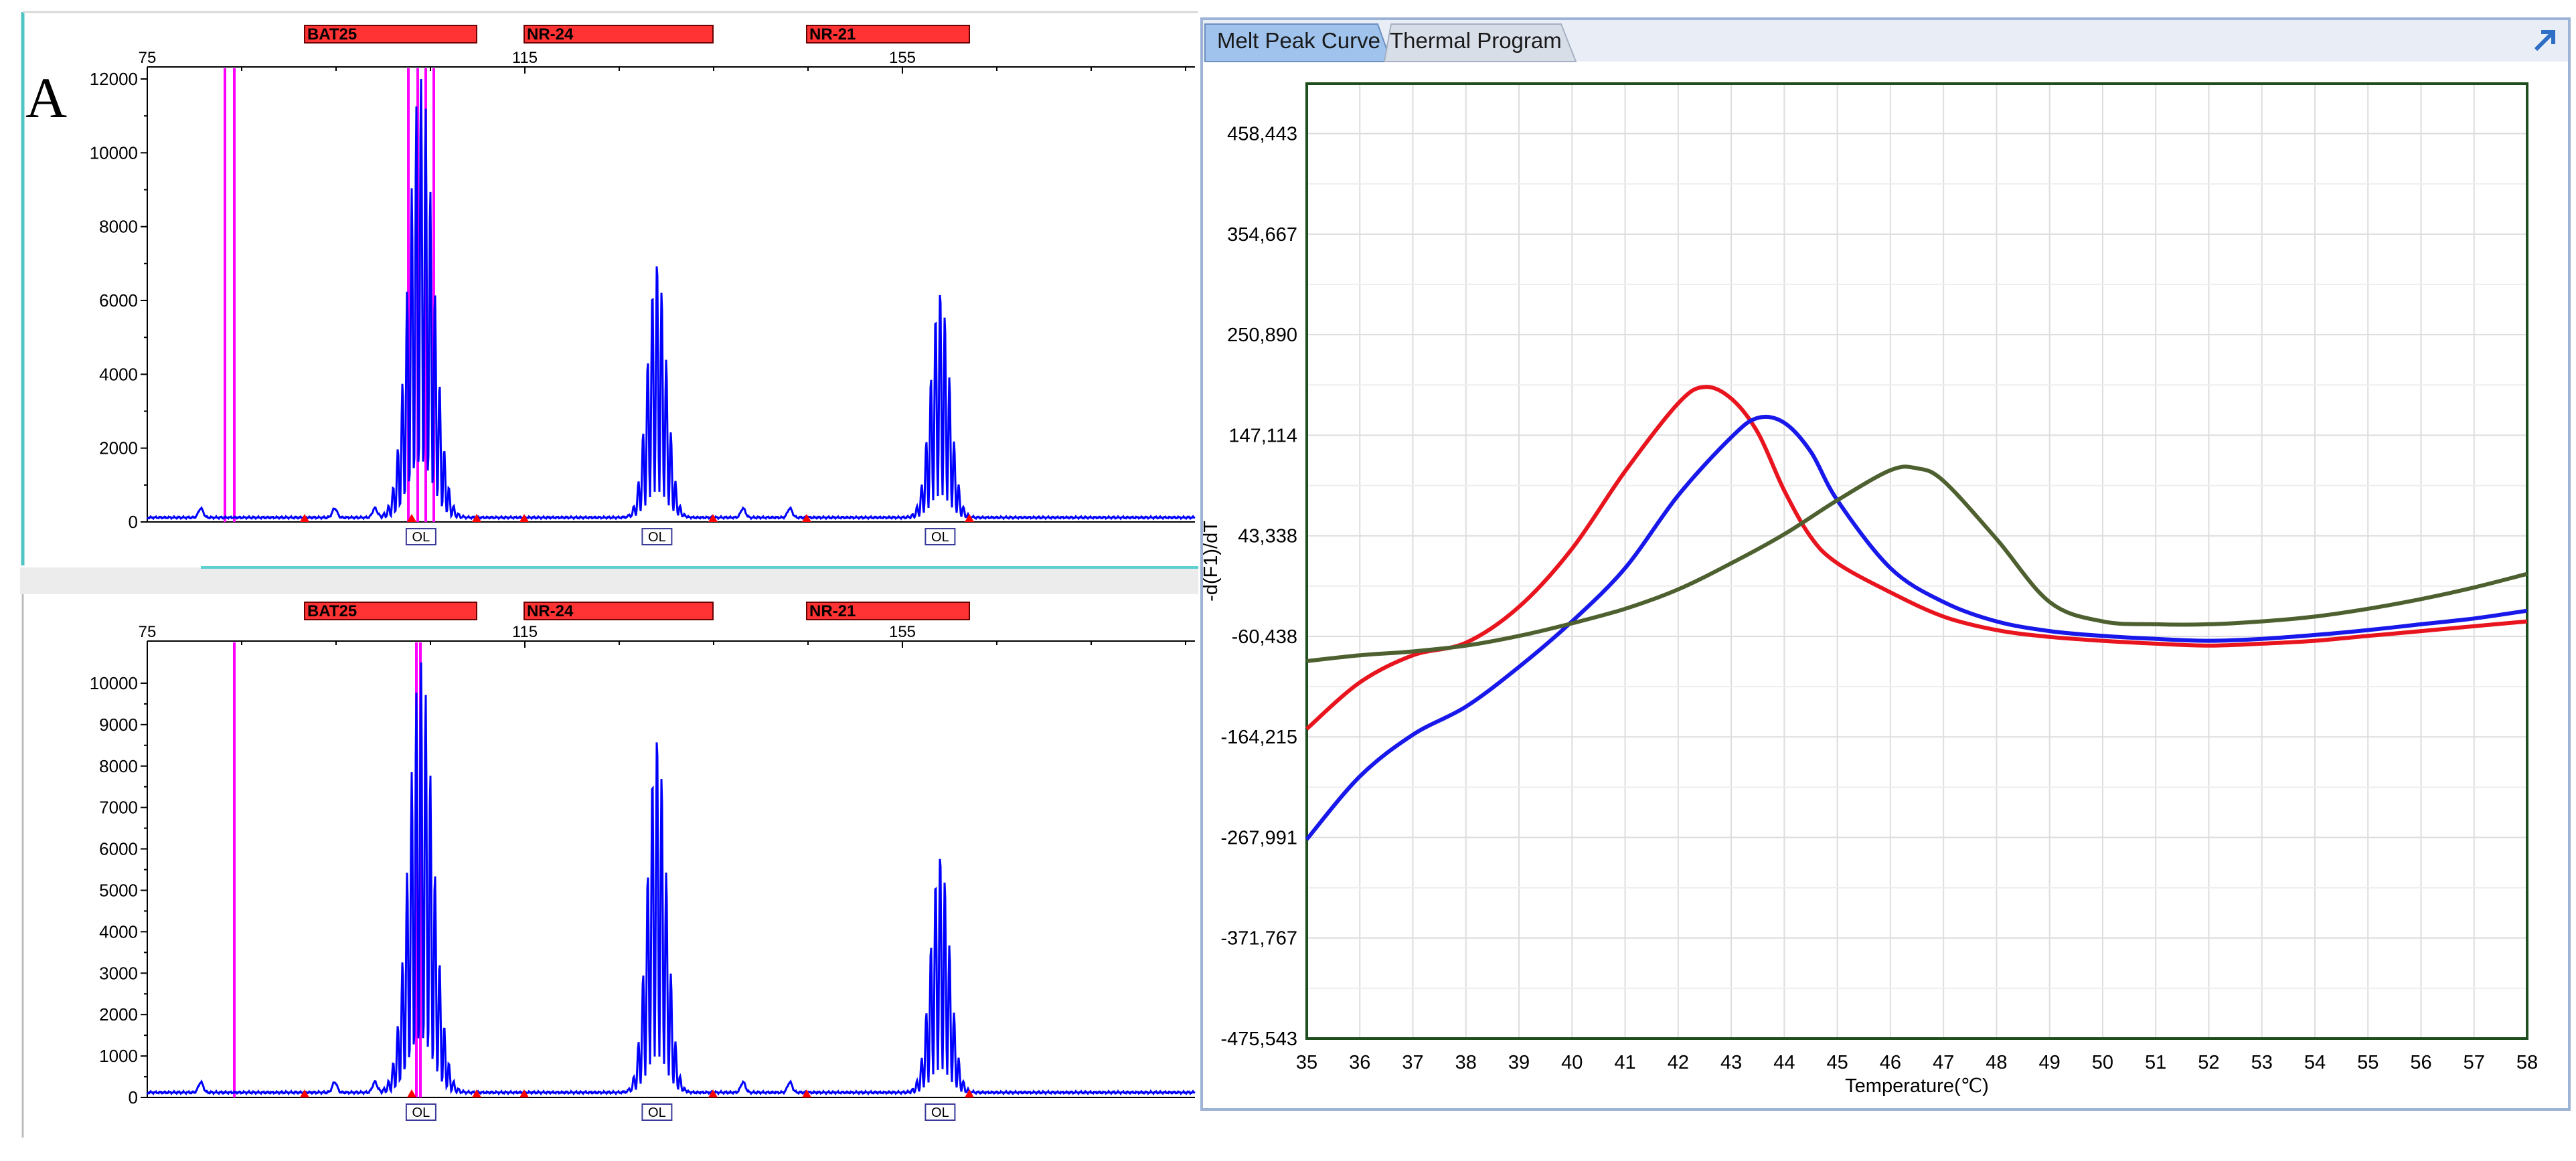  I want to click on locus-label: BAT25, so click(332, 611).